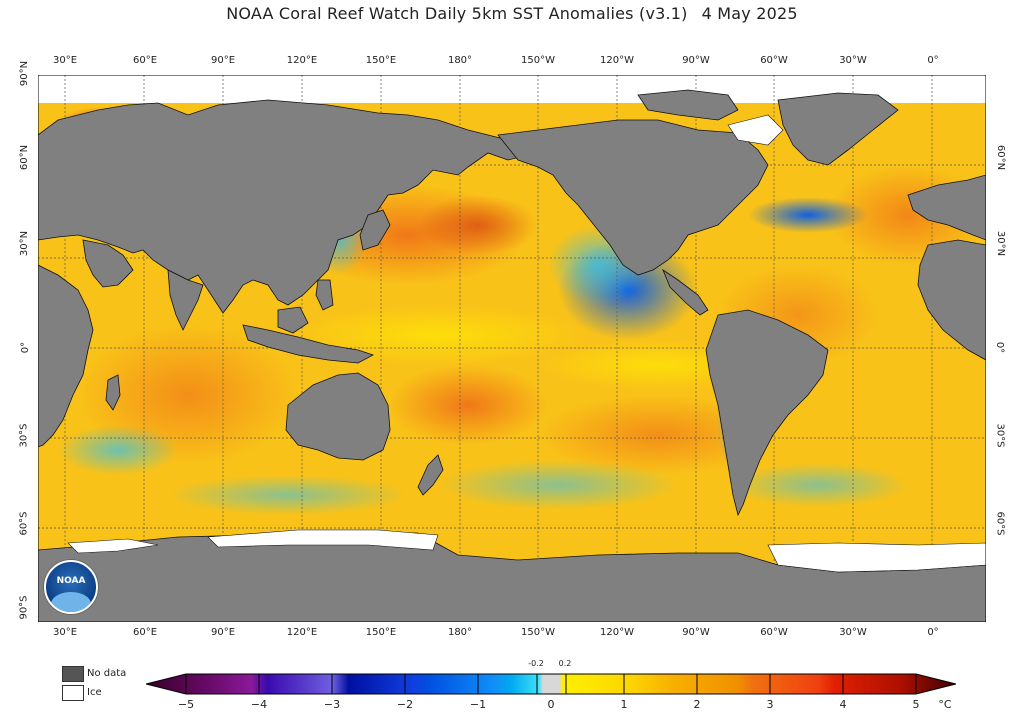 The width and height of the screenshot is (1024, 720). I want to click on north-america-land, so click(633, 197).